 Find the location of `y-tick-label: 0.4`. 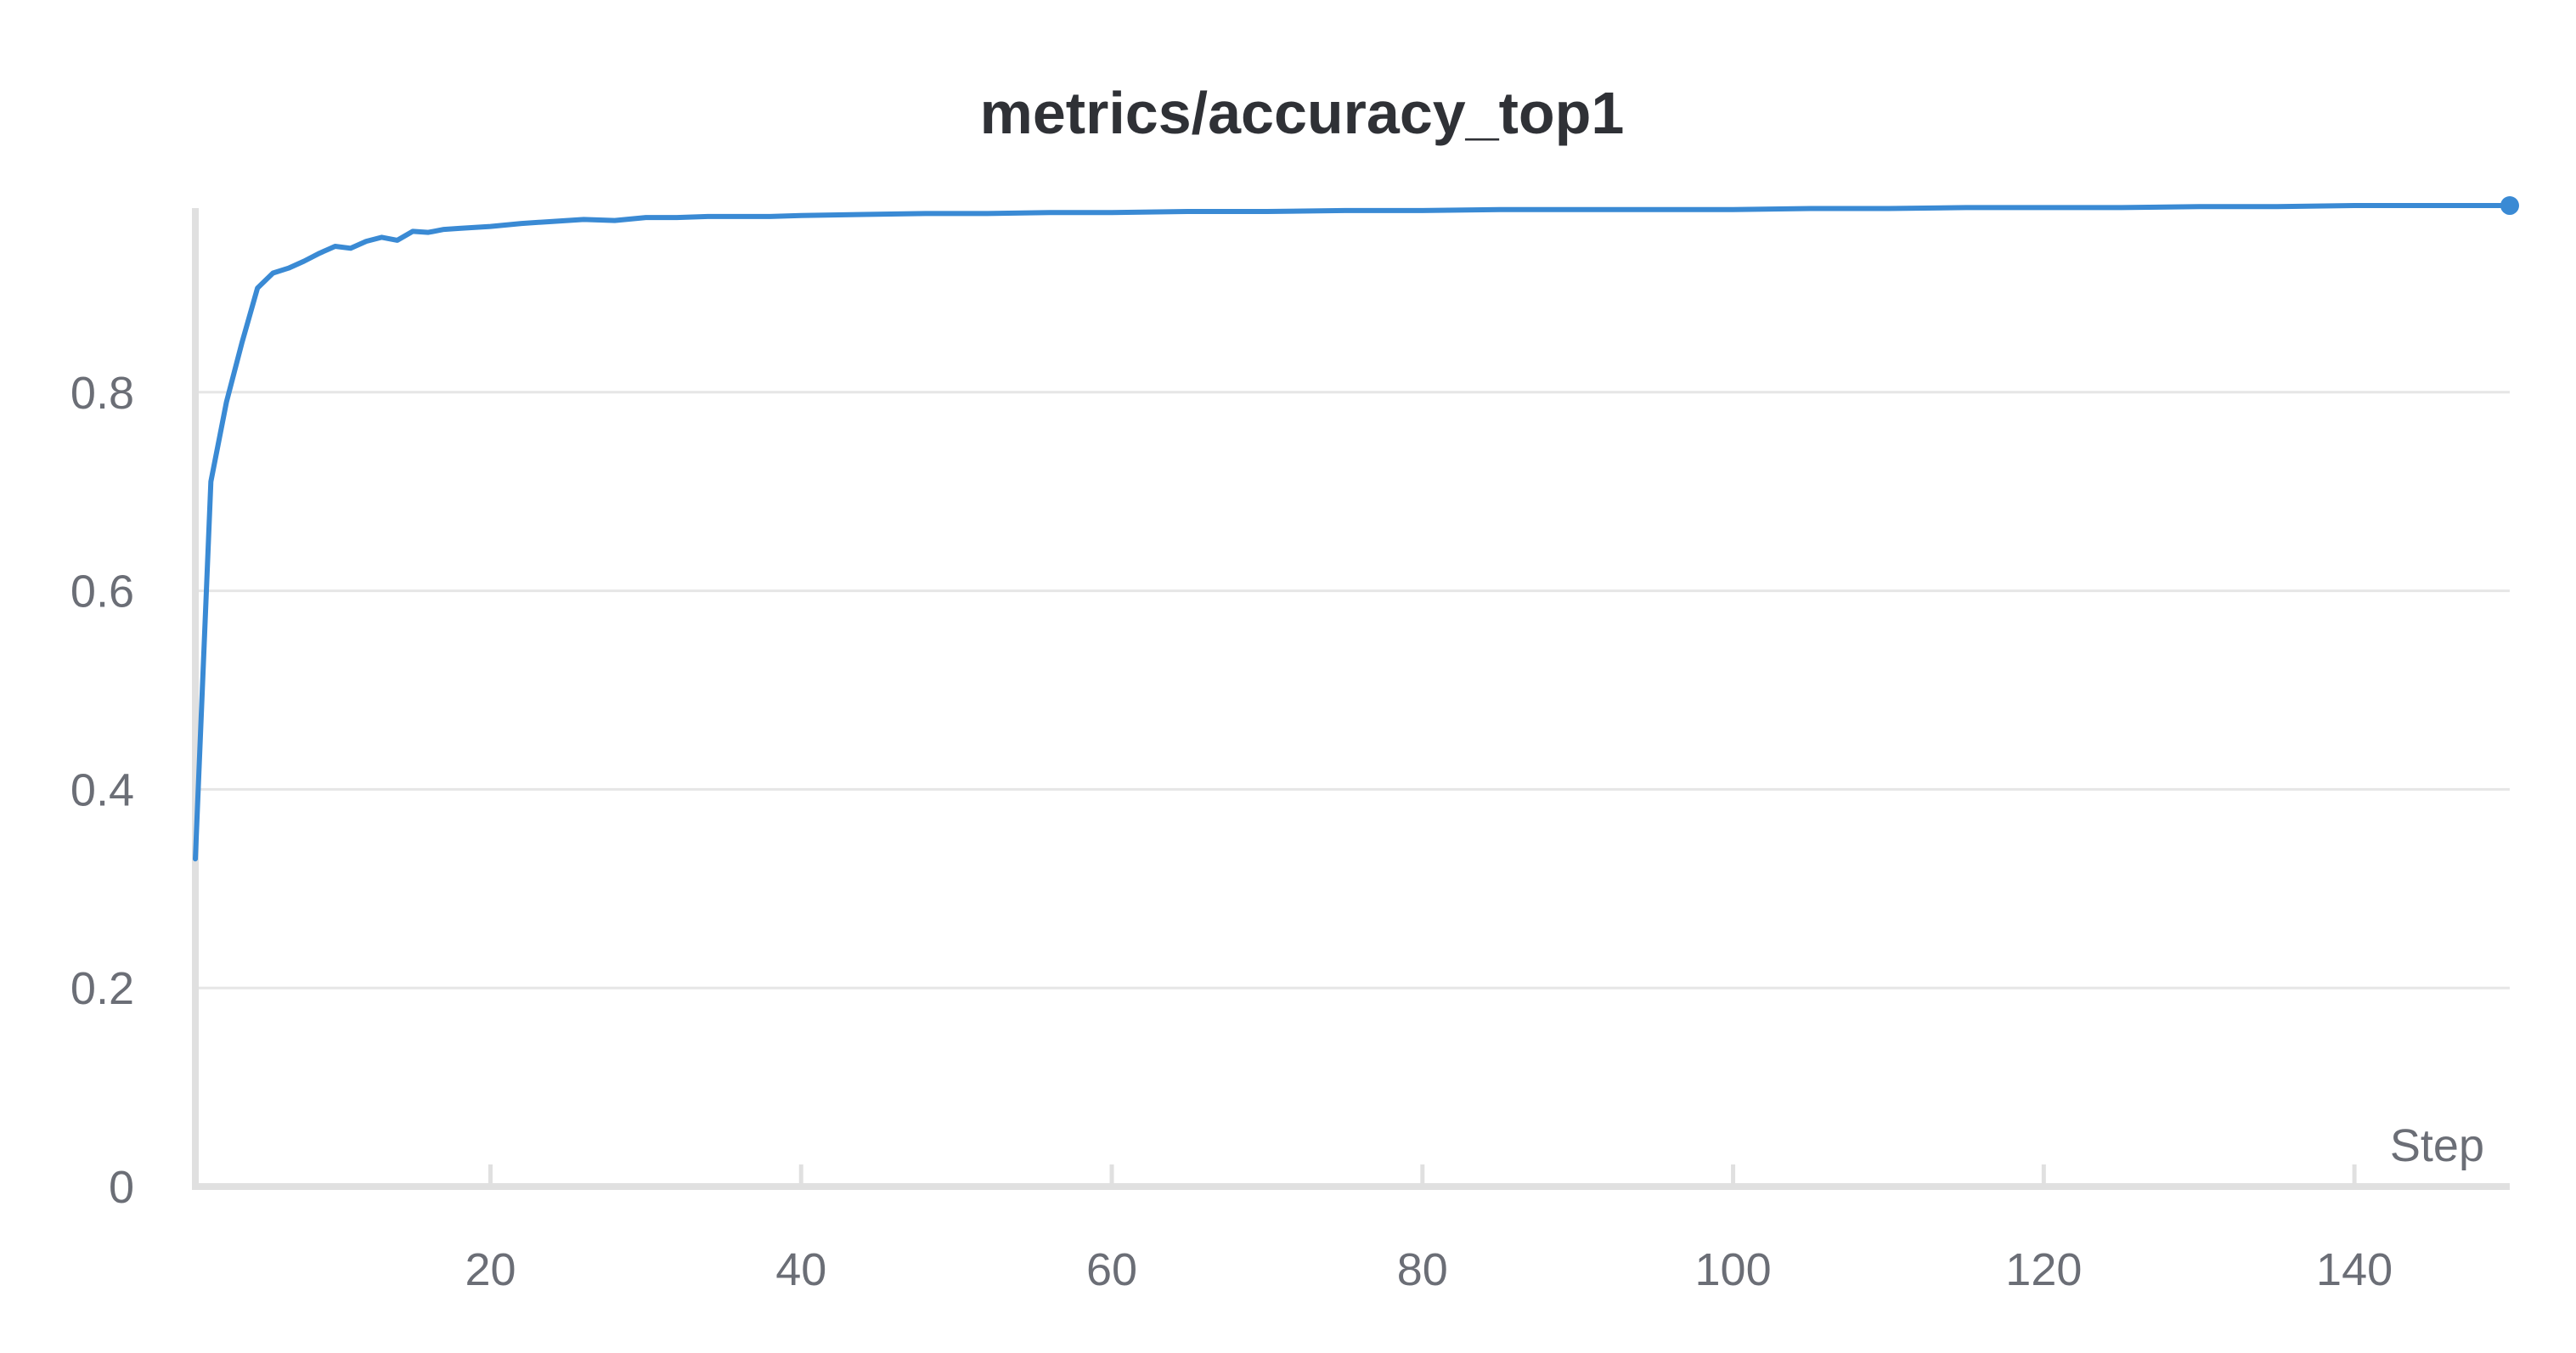

y-tick-label: 0.4 is located at coordinates (102, 789).